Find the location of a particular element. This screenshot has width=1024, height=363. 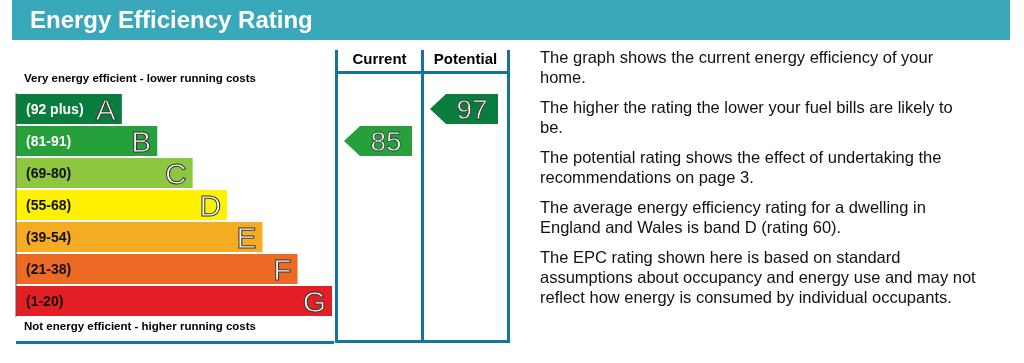

annotation: F is located at coordinates (282, 269).